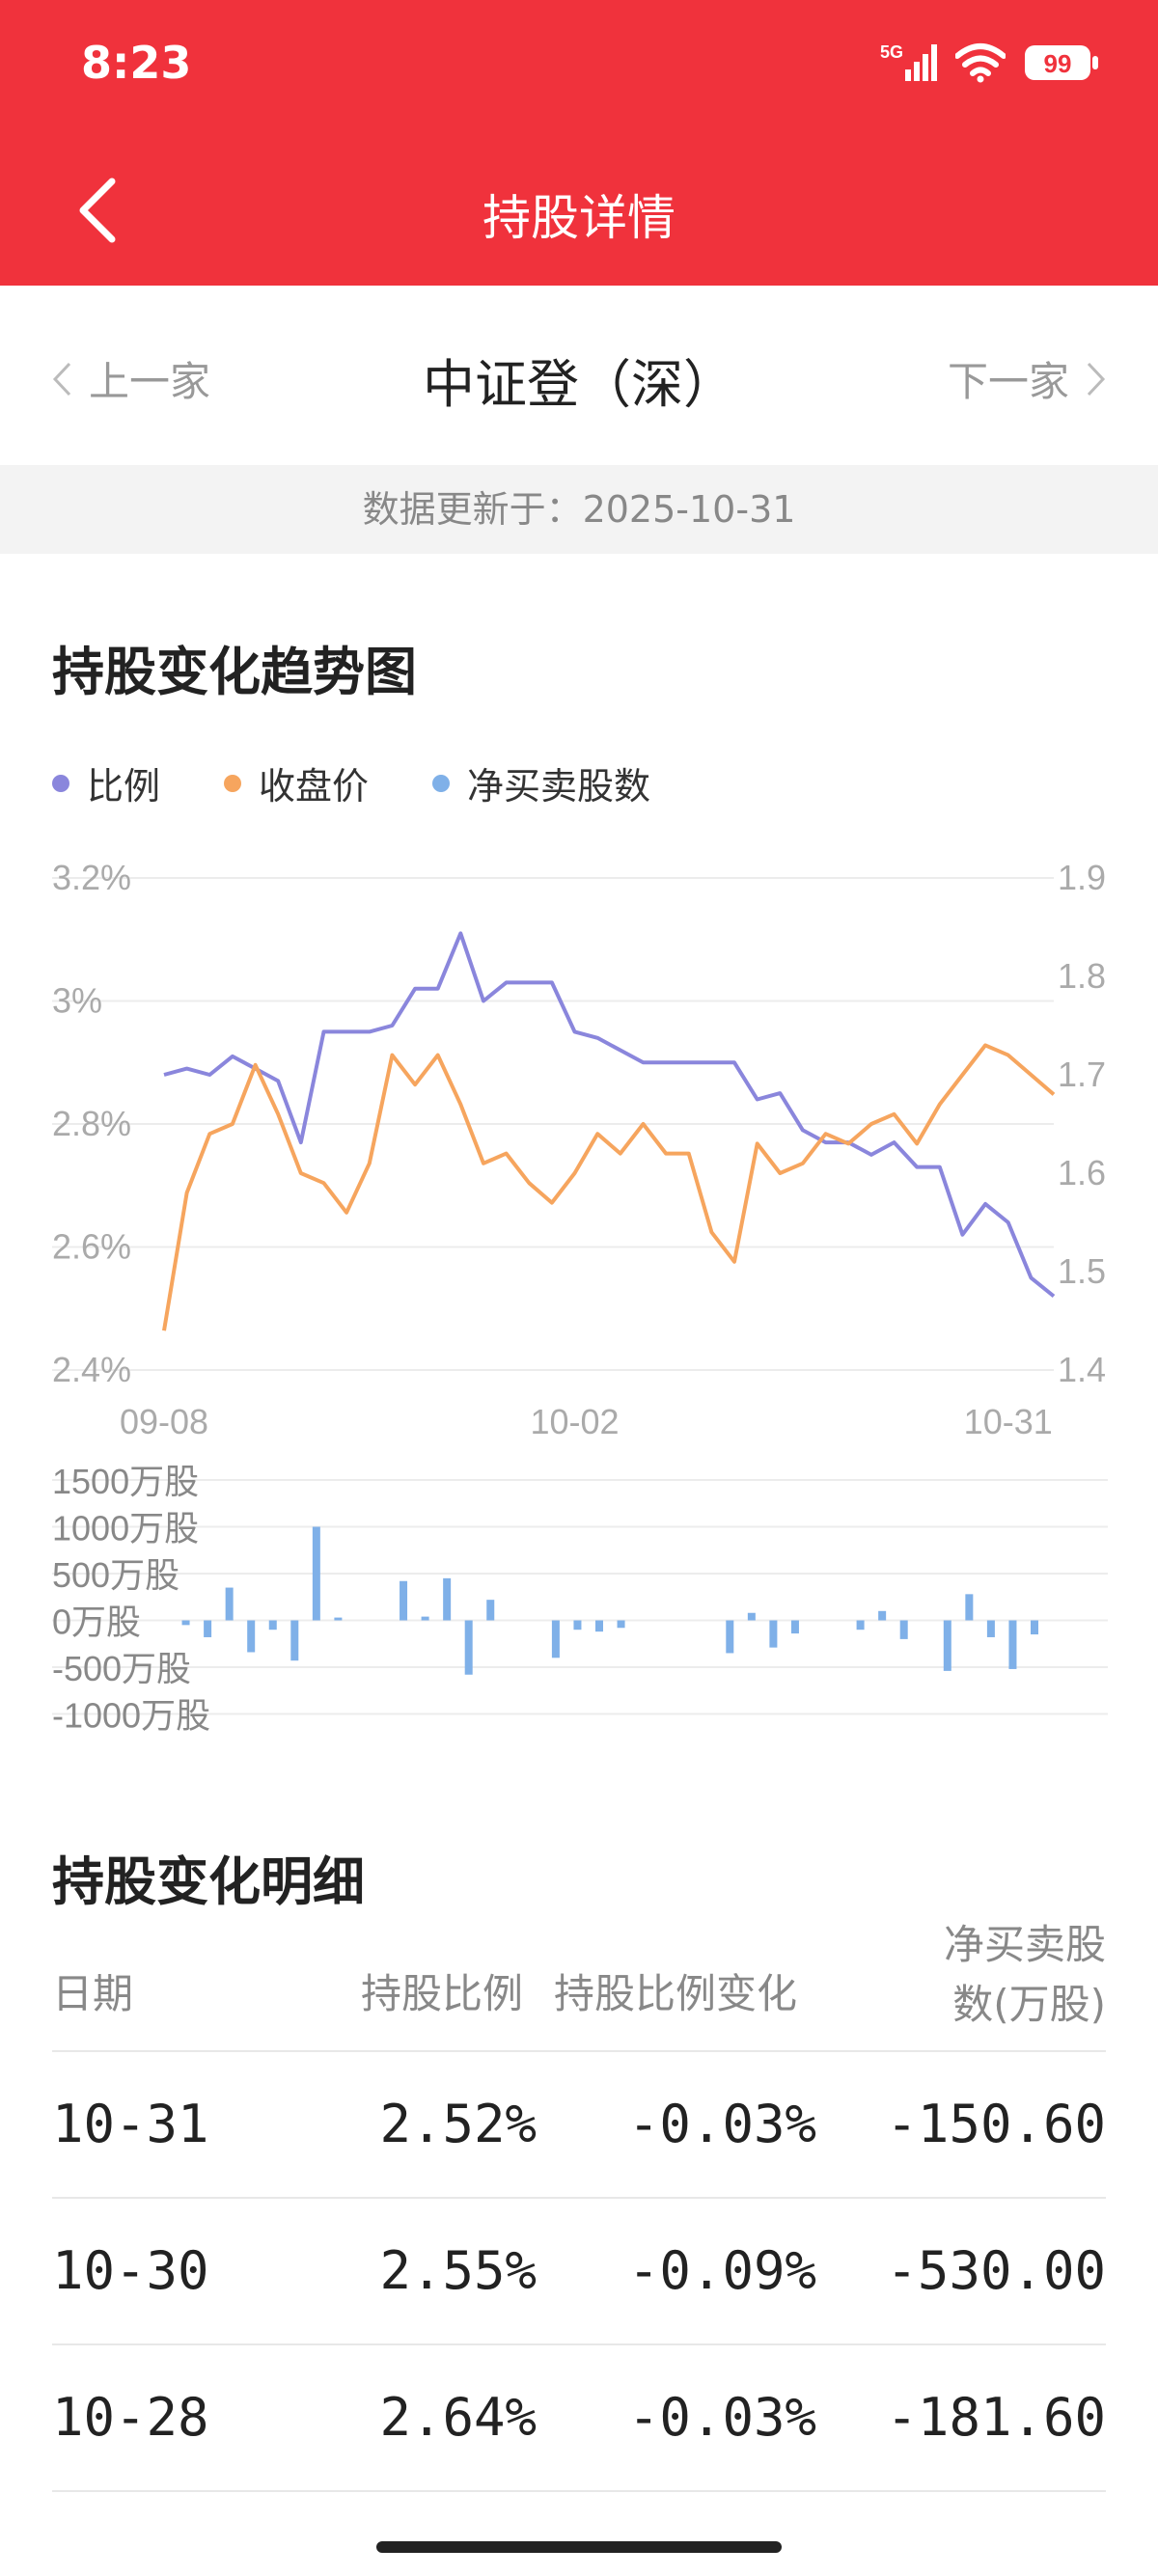 The width and height of the screenshot is (1158, 2576). What do you see at coordinates (996, 2271) in the screenshot?
I see `cell-net: -530.00` at bounding box center [996, 2271].